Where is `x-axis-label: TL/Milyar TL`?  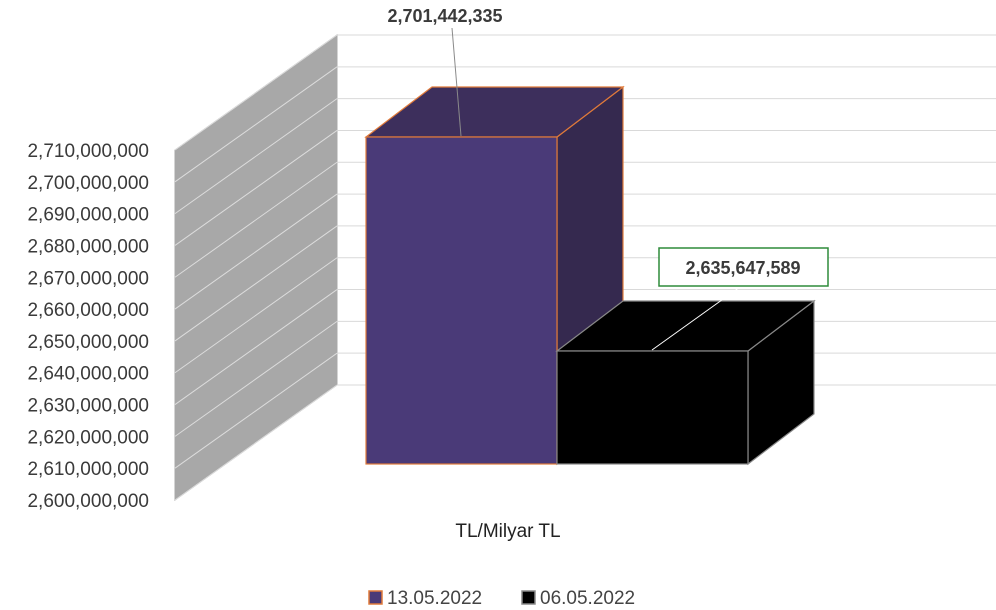
x-axis-label: TL/Milyar TL is located at coordinates (507, 531).